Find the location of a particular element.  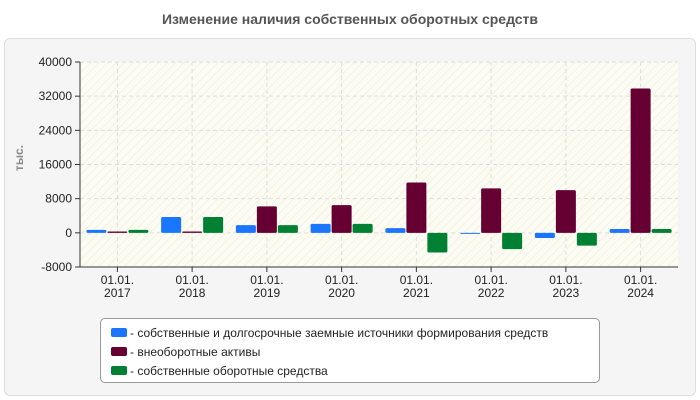

bar-s2-c2 is located at coordinates (287, 229).